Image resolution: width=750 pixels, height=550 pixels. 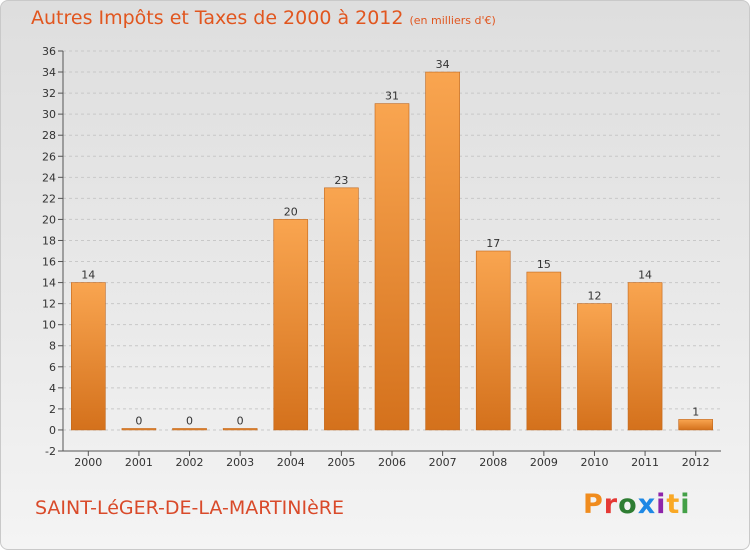 What do you see at coordinates (49, 219) in the screenshot?
I see `y-tick-label: 20` at bounding box center [49, 219].